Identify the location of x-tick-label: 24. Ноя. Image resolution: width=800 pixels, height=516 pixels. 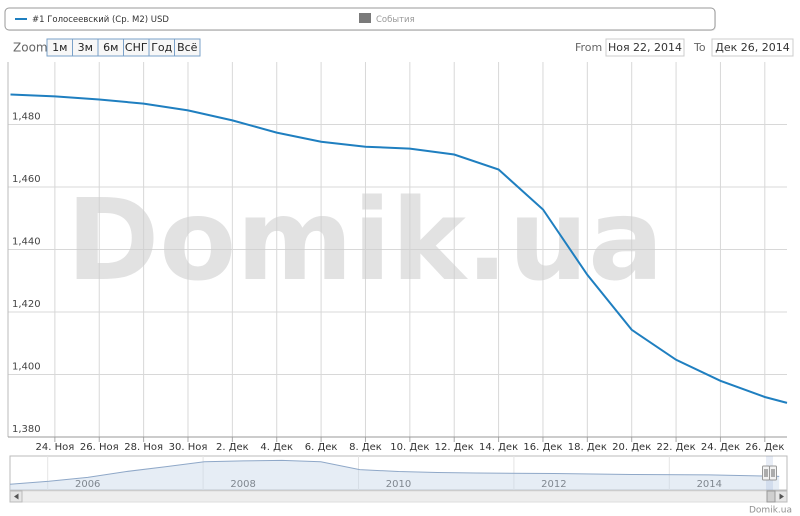
(54, 447).